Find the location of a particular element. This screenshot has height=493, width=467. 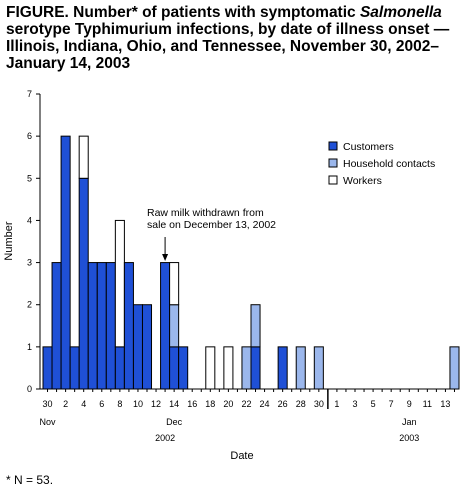

footnote: * N = 53. is located at coordinates (30, 480).